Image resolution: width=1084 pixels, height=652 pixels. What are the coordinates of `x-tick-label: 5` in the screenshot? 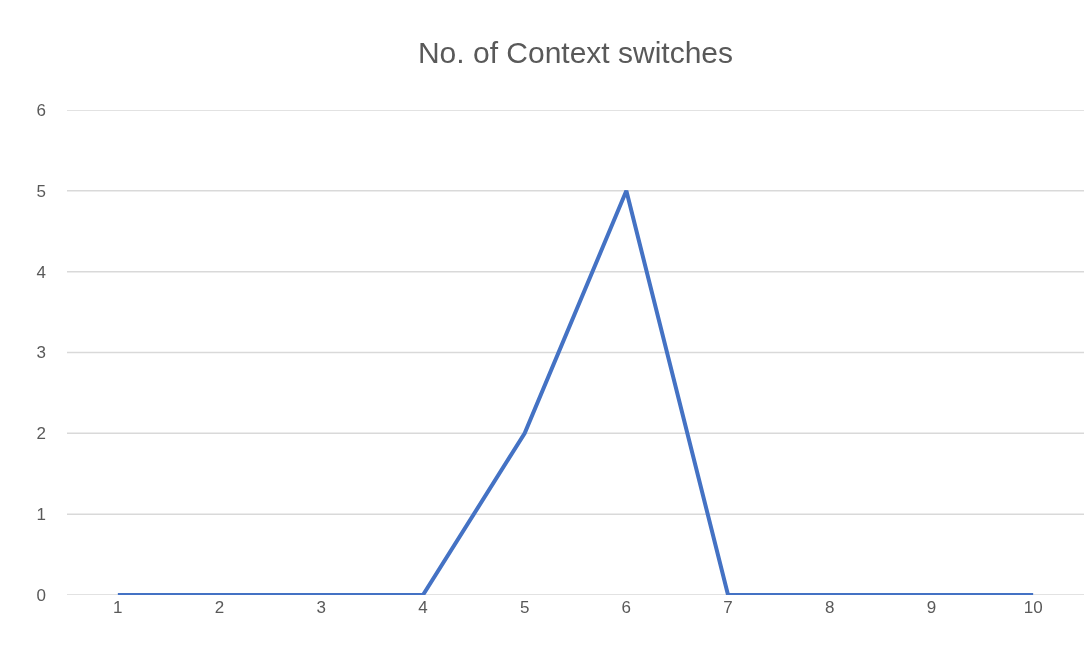 It's located at (524, 607).